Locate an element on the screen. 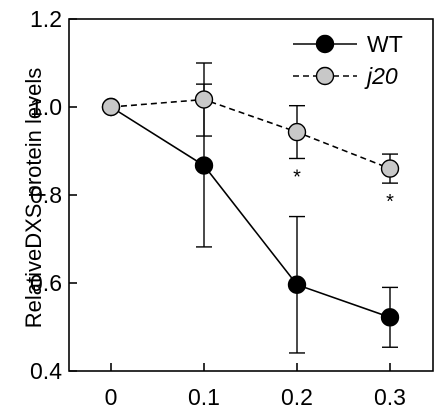 The image size is (436, 415). legend: WT j20 is located at coordinates (348, 60).